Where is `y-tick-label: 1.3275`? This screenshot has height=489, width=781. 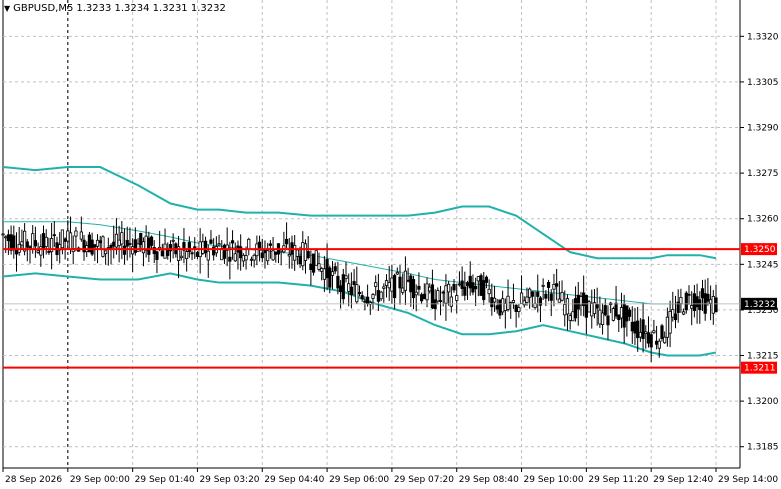 y-tick-label: 1.3275 is located at coordinates (763, 174).